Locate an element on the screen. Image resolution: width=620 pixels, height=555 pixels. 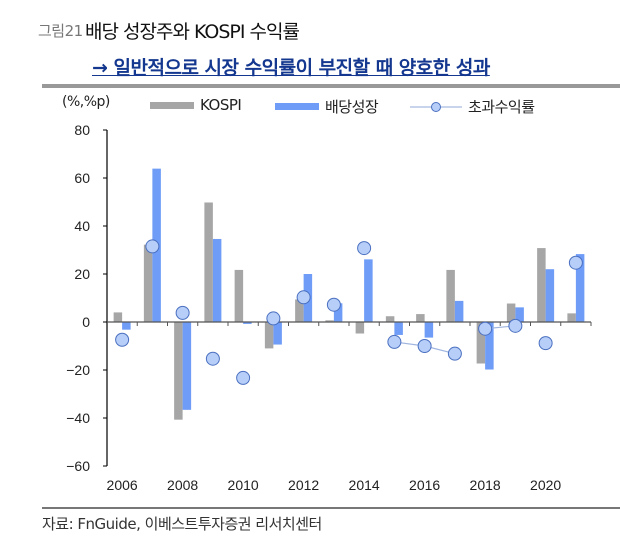
marker-excess-return-2019 is located at coordinates (515, 325).